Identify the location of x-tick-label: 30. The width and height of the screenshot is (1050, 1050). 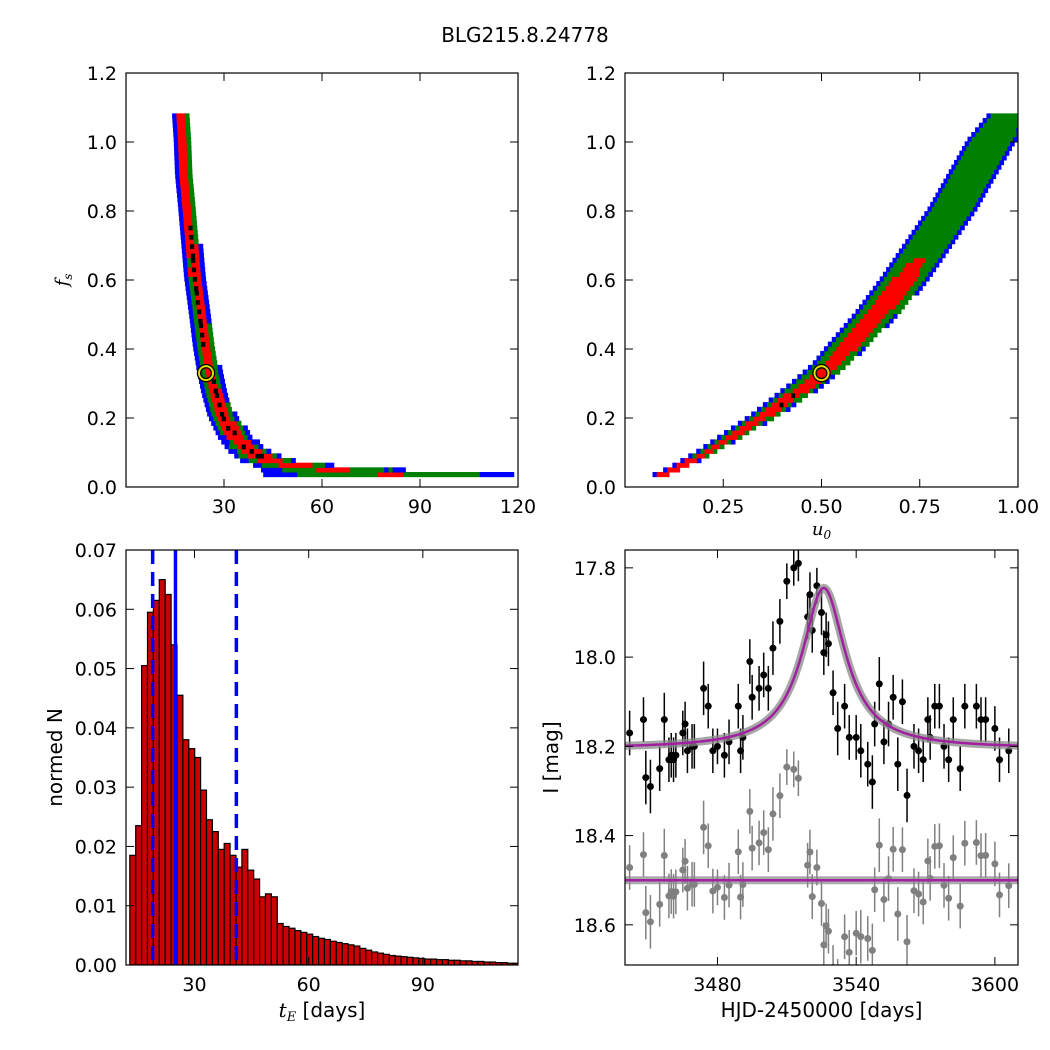
(224, 507).